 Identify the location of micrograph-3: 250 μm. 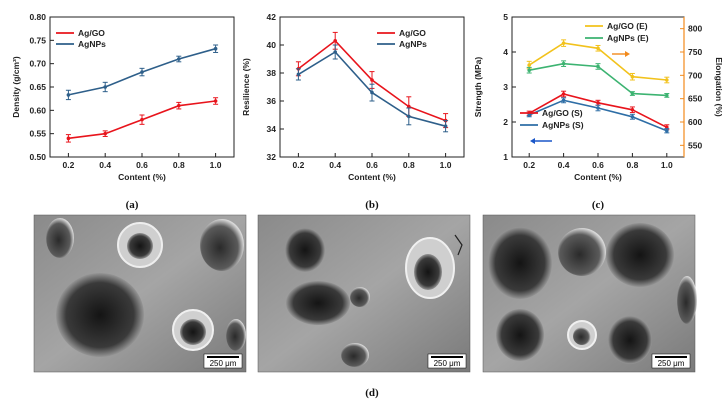
(589, 293).